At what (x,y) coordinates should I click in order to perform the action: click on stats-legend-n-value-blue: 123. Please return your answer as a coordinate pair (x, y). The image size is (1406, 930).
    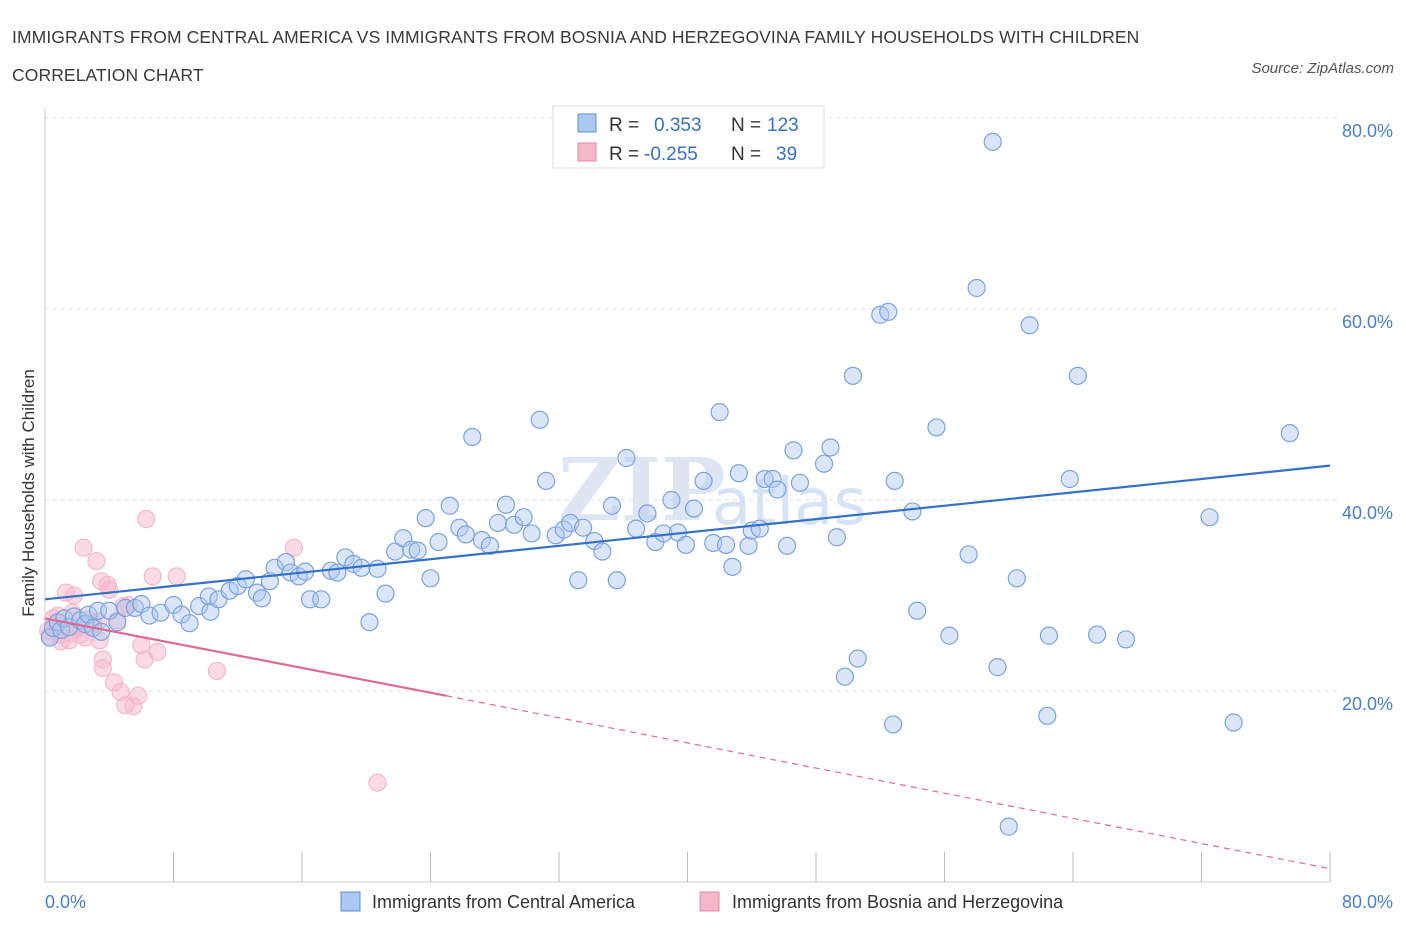
    Looking at the image, I should click on (783, 125).